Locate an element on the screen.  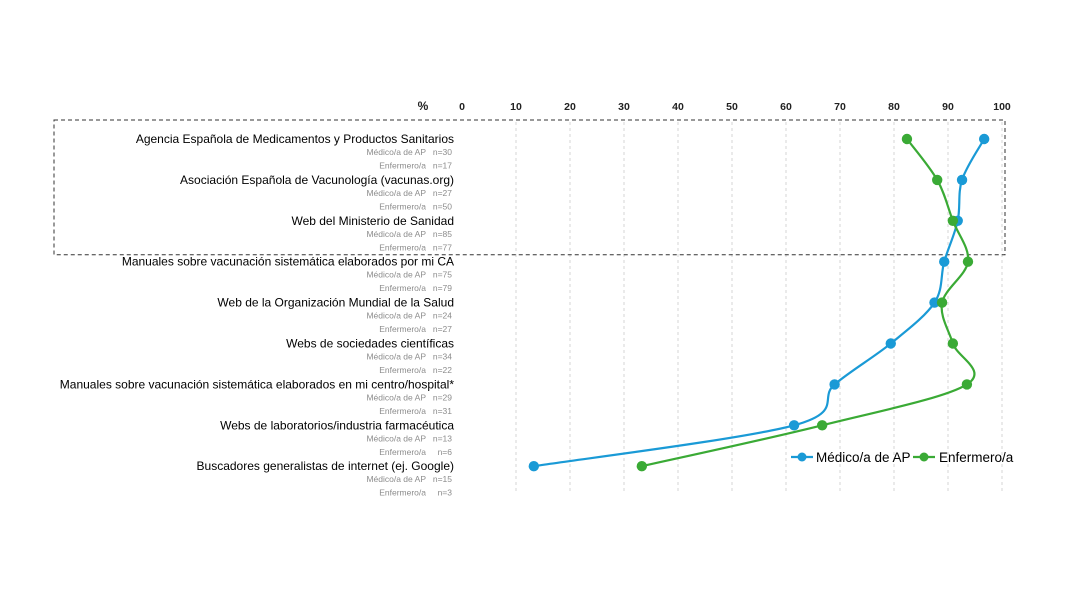
n-count-label: n=75 is located at coordinates (442, 275).